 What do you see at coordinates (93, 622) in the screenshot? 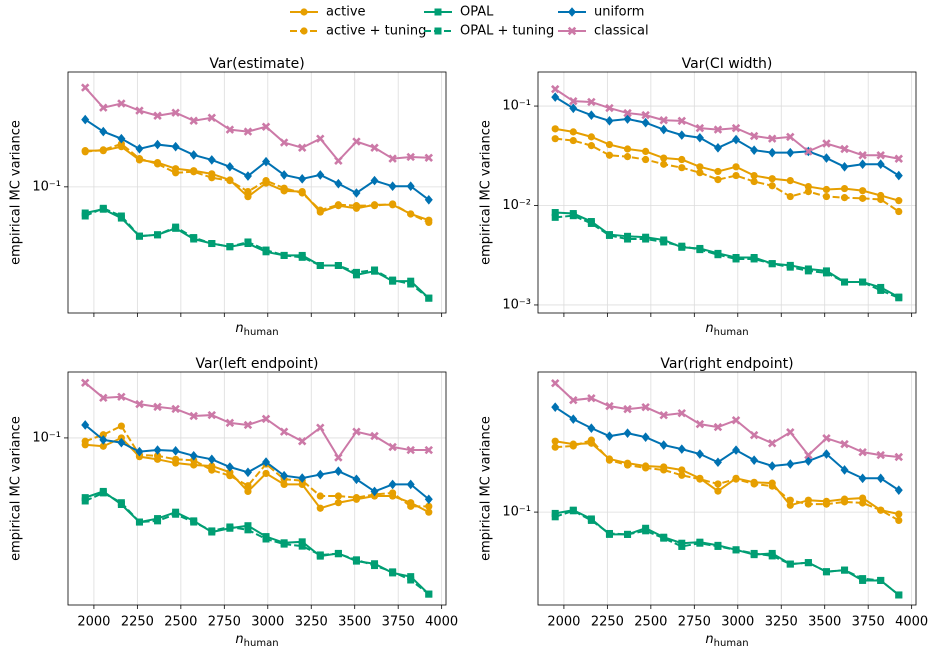
I see `x-tick-label: 2000` at bounding box center [93, 622].